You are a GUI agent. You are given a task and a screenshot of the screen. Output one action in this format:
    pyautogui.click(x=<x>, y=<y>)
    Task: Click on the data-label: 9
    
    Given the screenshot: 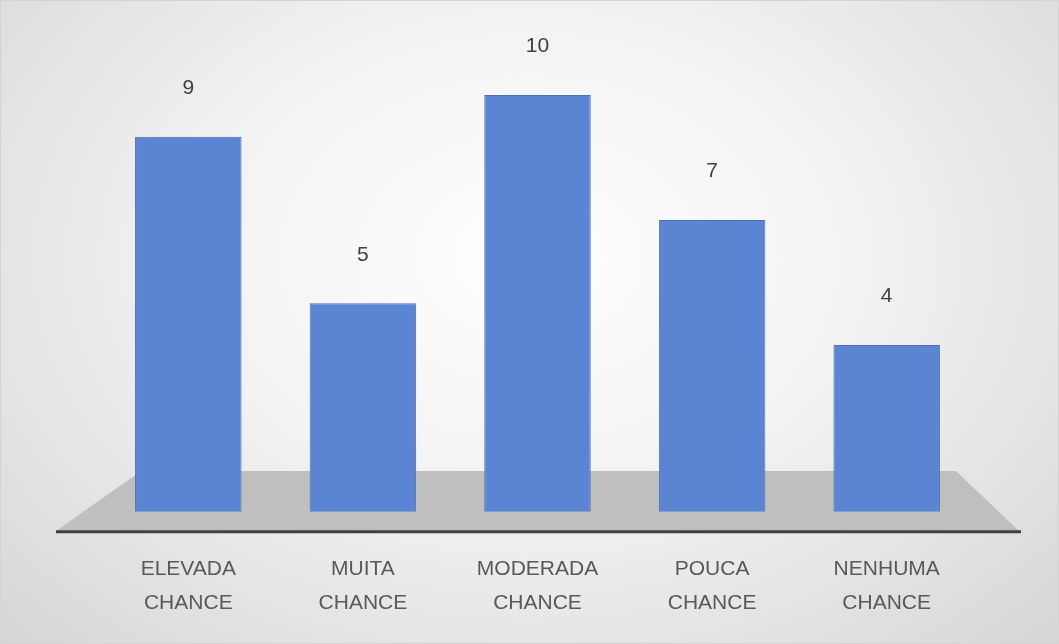 What is the action you would take?
    pyautogui.click(x=188, y=86)
    